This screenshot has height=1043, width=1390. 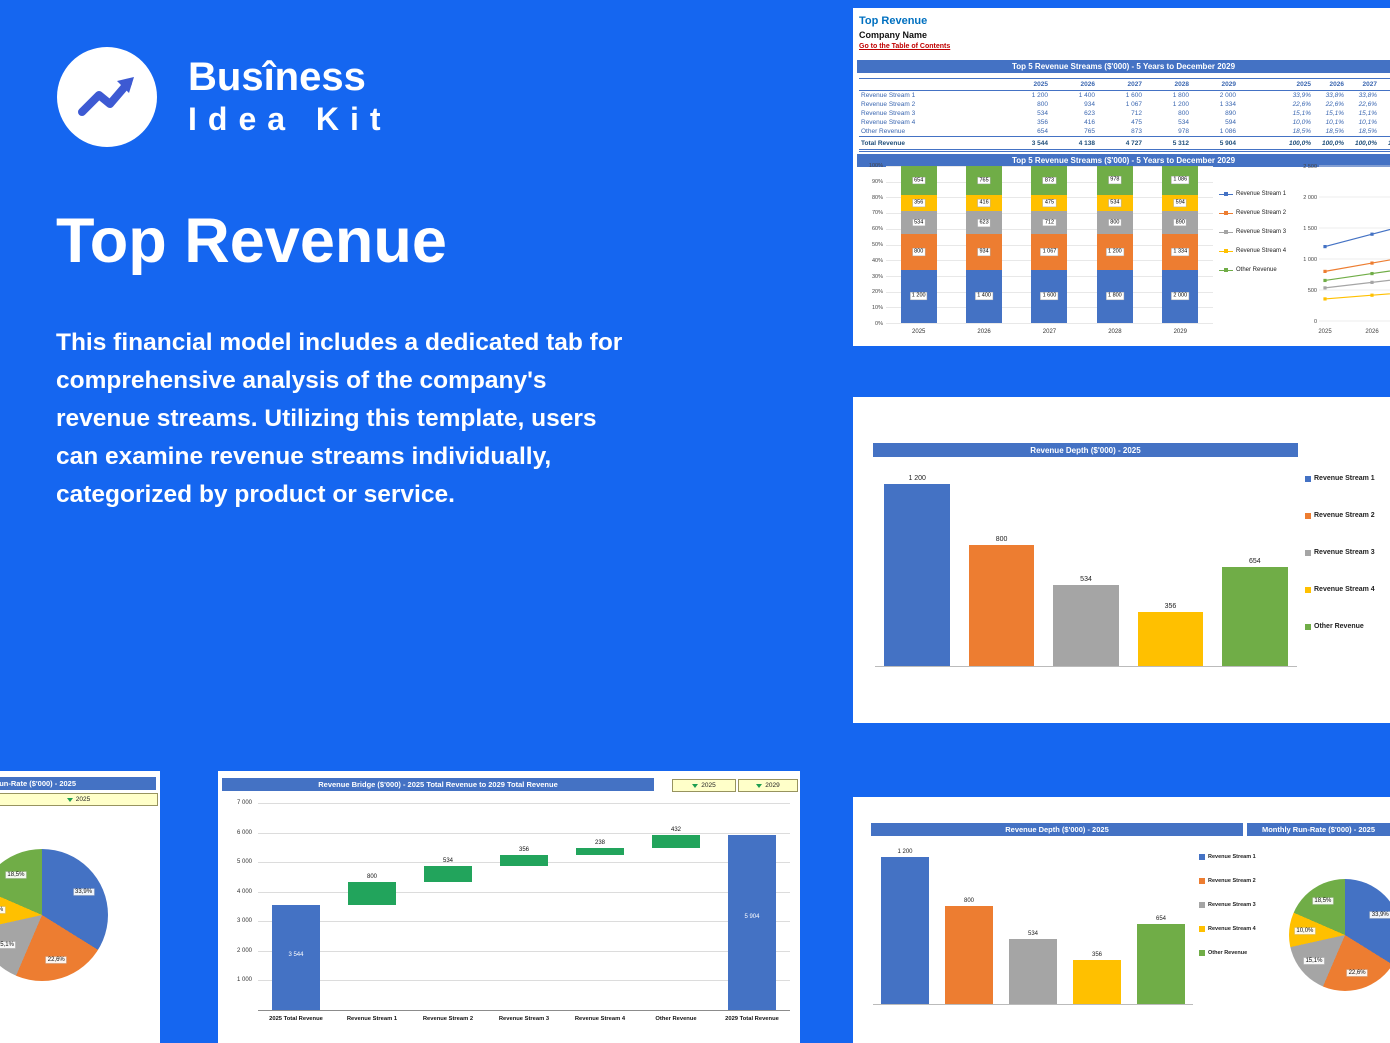 I want to click on bar-value-label: 356, so click(x=523, y=850).